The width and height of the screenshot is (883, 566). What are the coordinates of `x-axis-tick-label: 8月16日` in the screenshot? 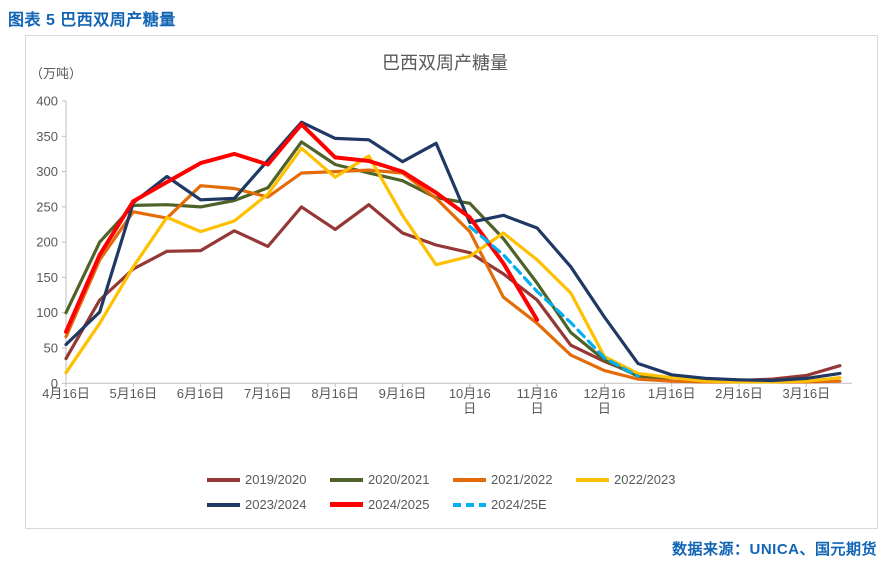 It's located at (335, 393).